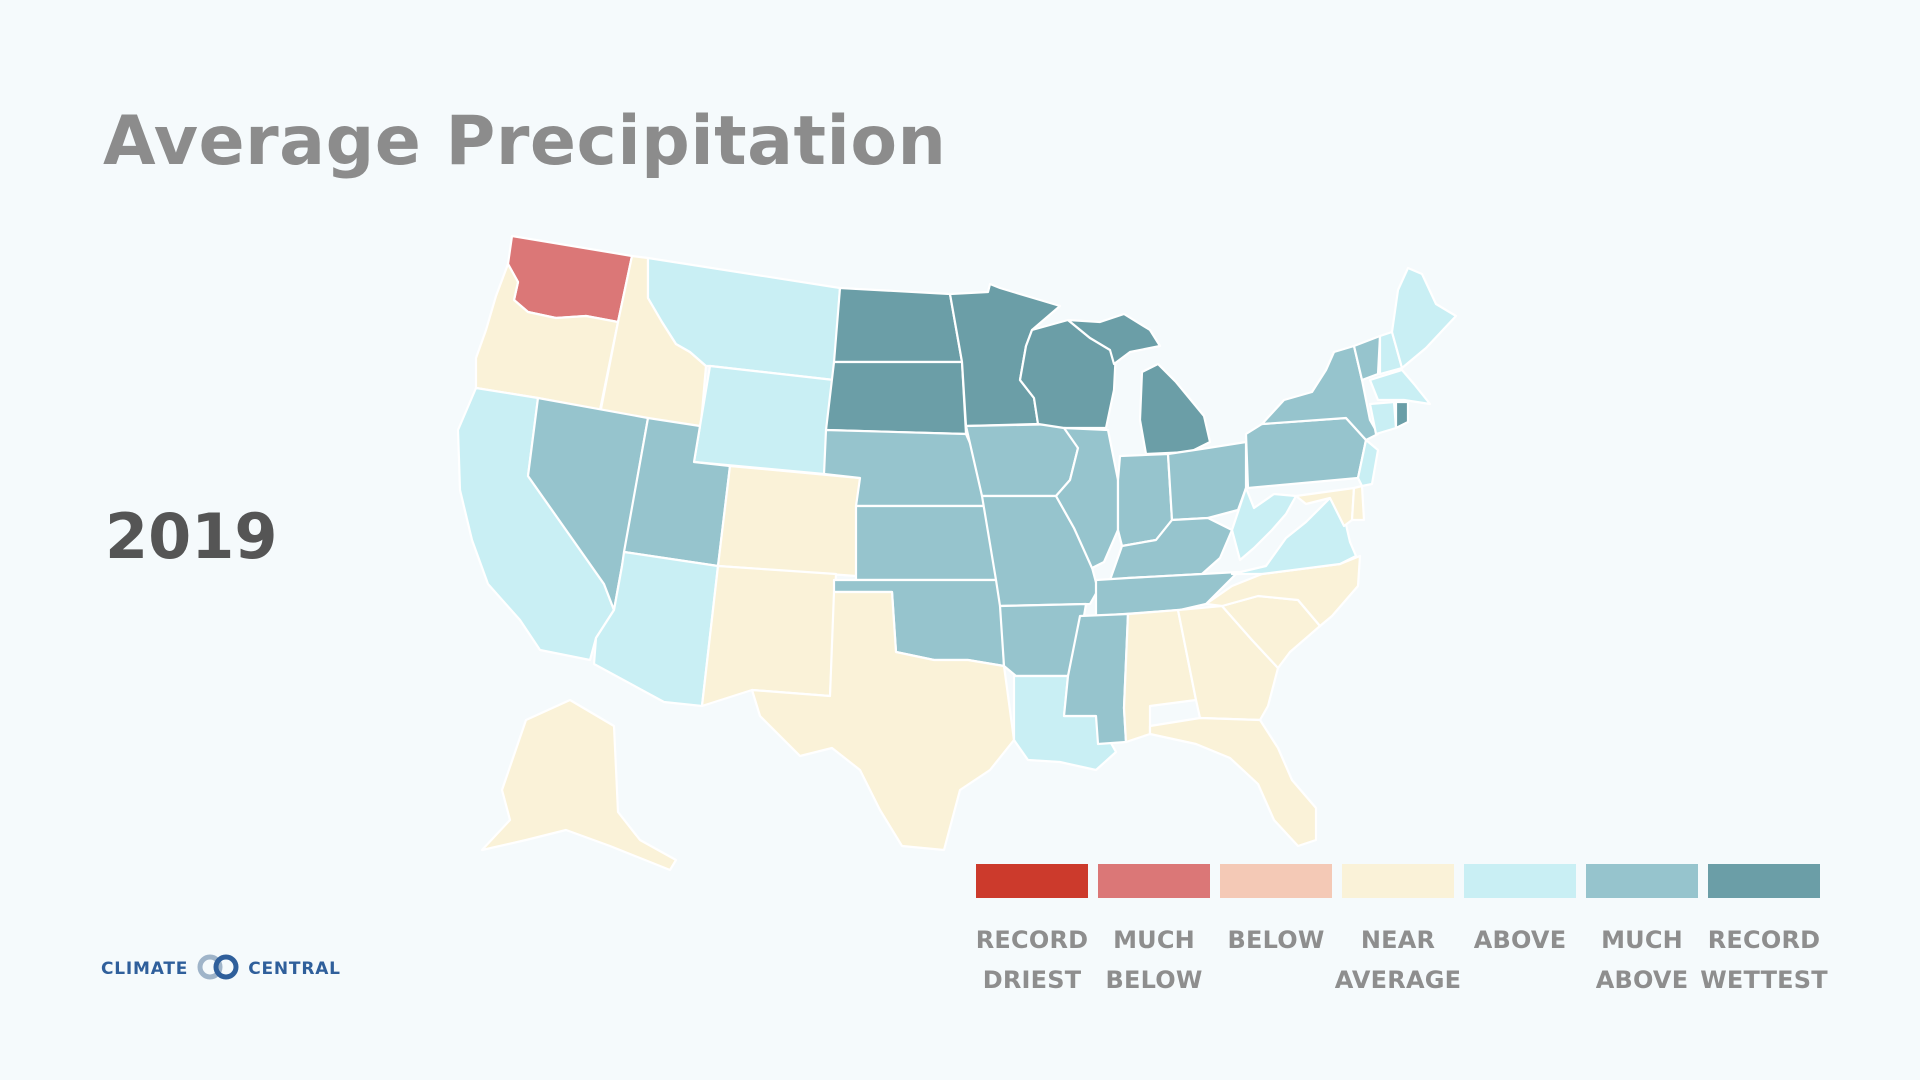 The height and width of the screenshot is (1080, 1920). I want to click on state-tx, so click(883, 721).